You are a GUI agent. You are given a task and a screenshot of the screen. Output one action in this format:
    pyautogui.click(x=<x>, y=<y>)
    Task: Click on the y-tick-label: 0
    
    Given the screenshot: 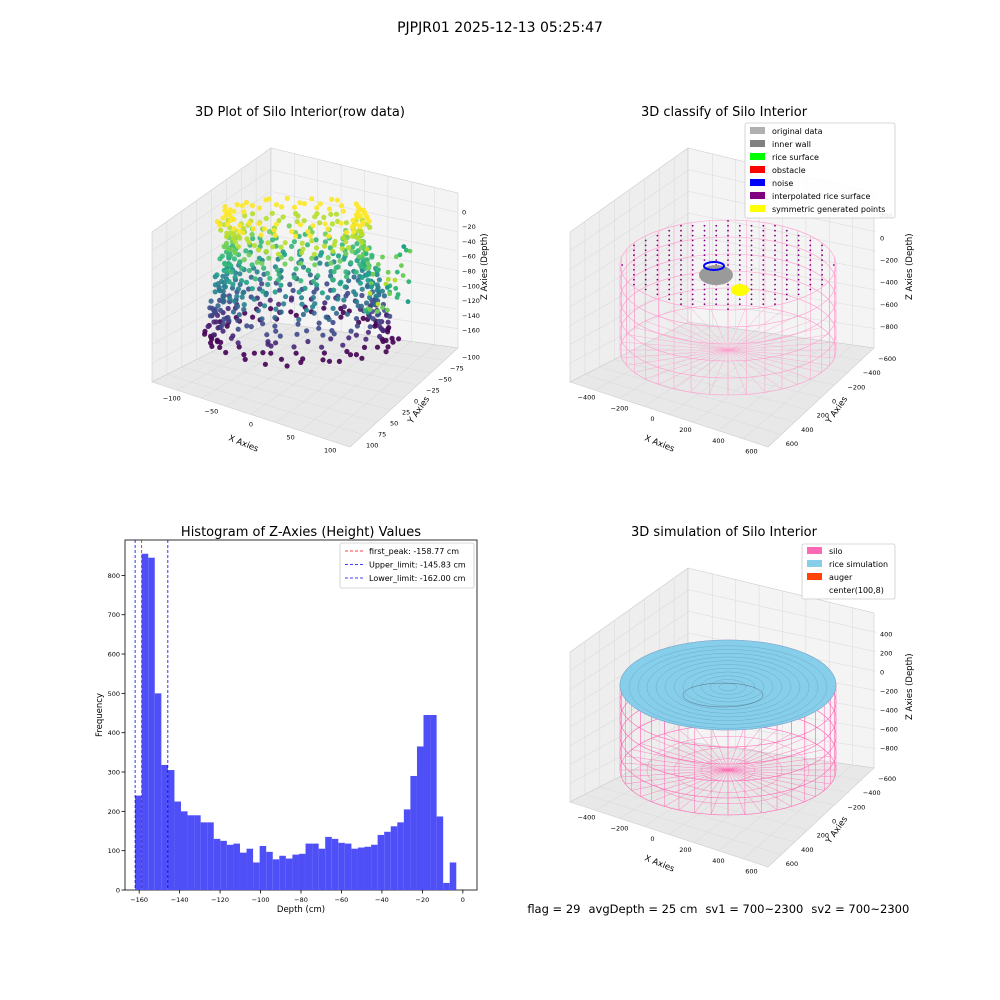 What is the action you would take?
    pyautogui.click(x=834, y=822)
    